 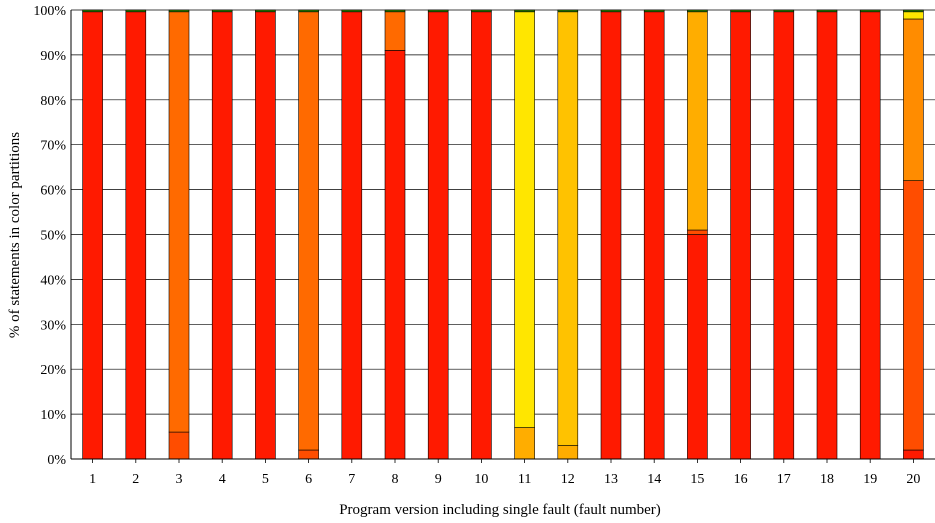 What do you see at coordinates (56, 460) in the screenshot?
I see `y-tick-label: 0%` at bounding box center [56, 460].